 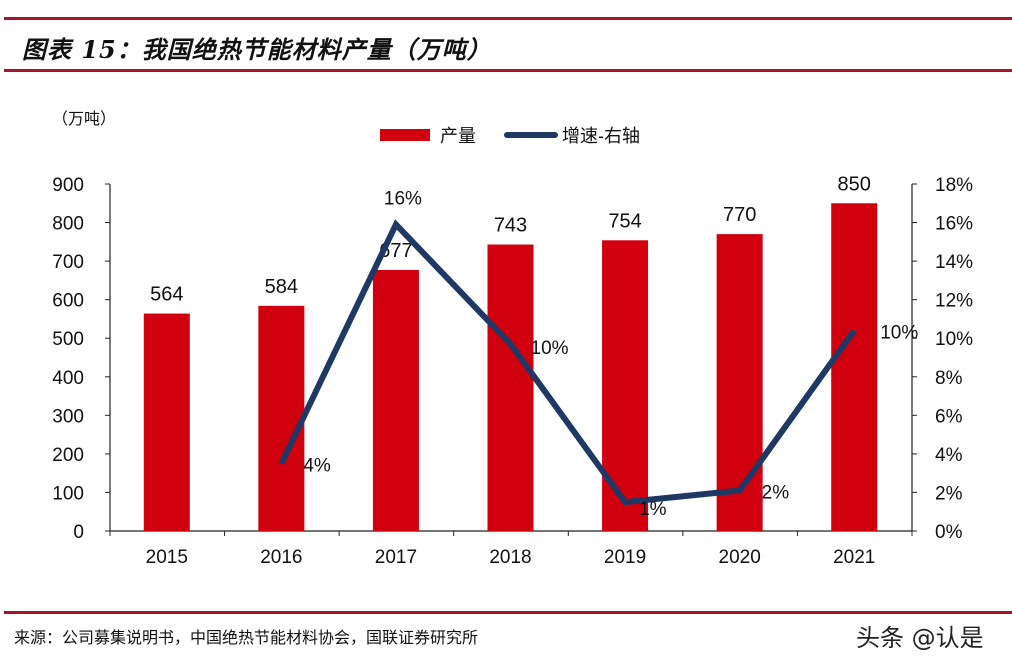 What do you see at coordinates (68, 416) in the screenshot?
I see `left-tick-label: 300` at bounding box center [68, 416].